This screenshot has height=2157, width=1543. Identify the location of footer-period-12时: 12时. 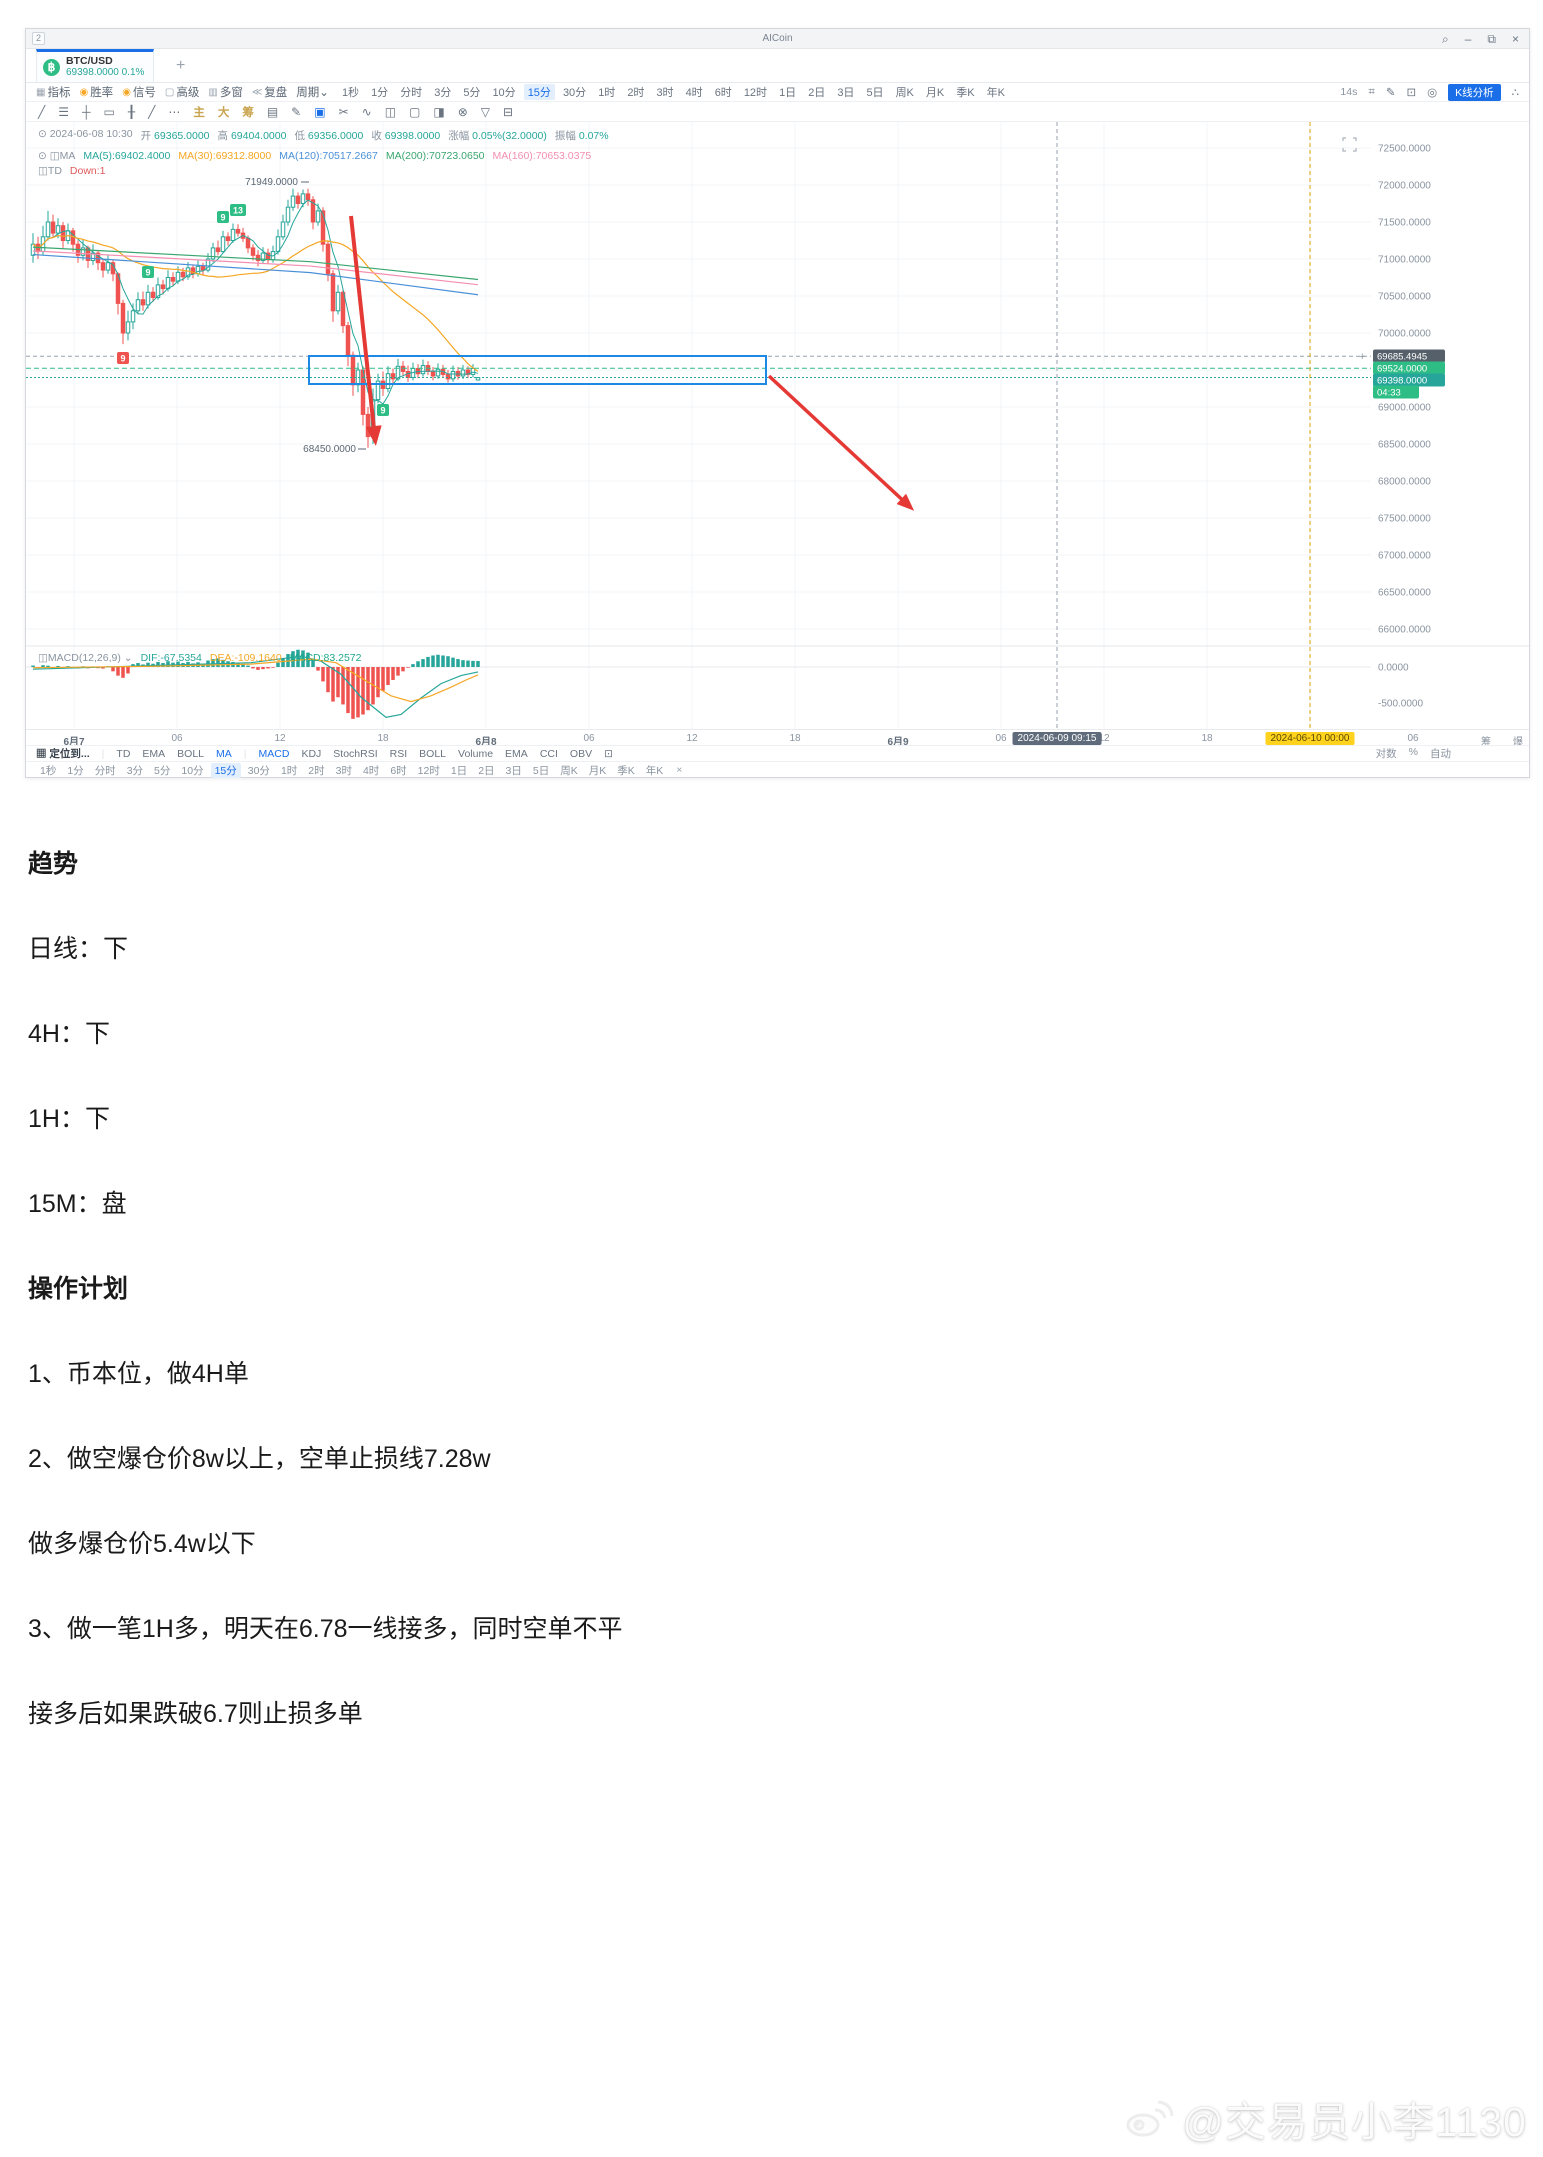
(428, 770).